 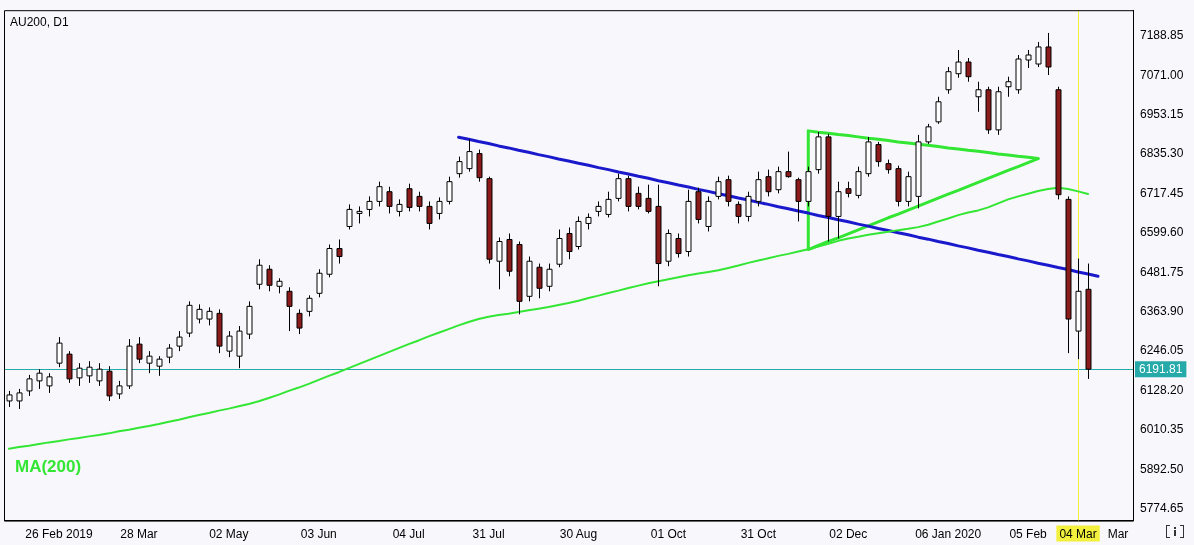 What do you see at coordinates (1162, 468) in the screenshot?
I see `y-tick-label: 5892.50` at bounding box center [1162, 468].